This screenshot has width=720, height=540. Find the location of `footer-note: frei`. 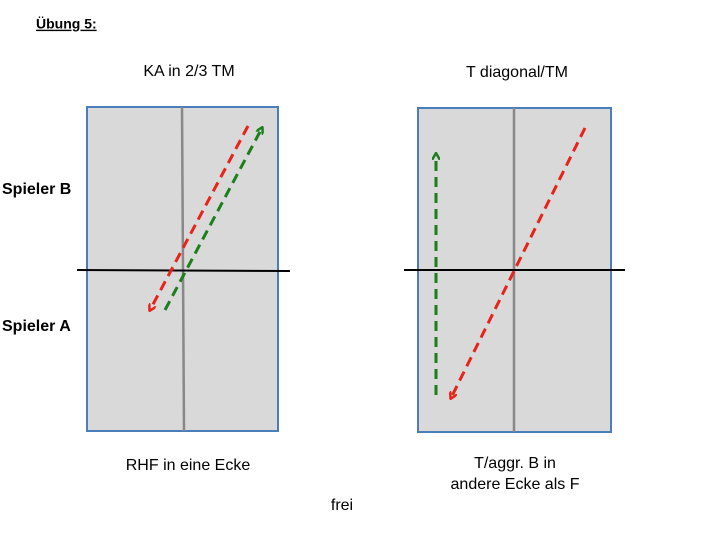

footer-note: frei is located at coordinates (342, 505).